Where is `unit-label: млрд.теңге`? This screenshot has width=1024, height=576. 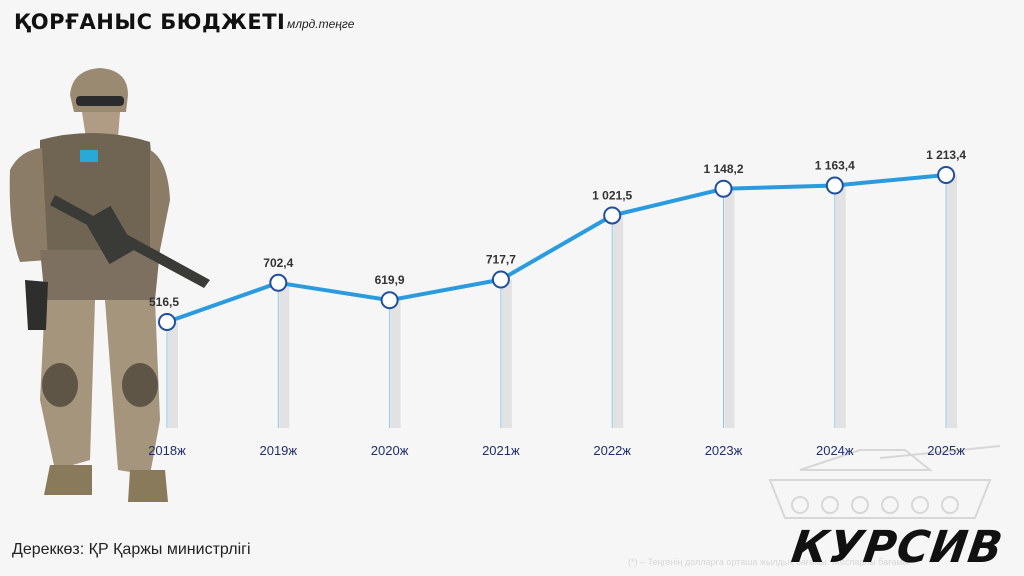
unit-label: млрд.теңге is located at coordinates (321, 24).